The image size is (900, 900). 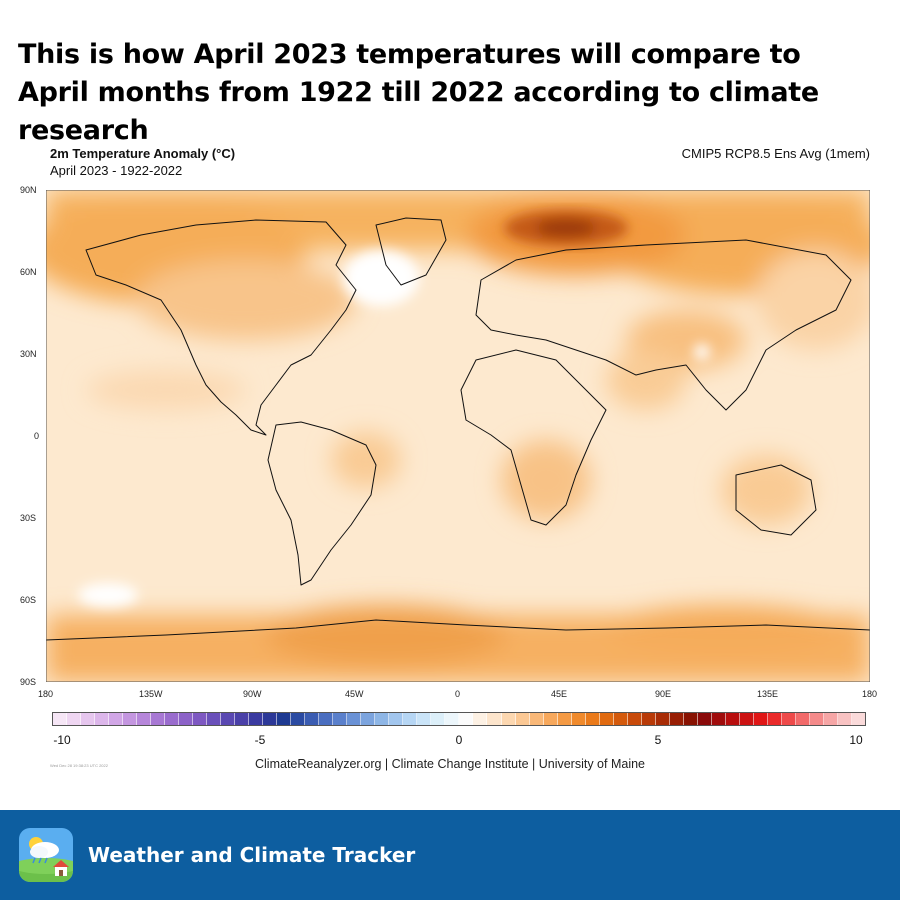 I want to click on map-subtitle: April 2023 - 1922-2022, so click(x=116, y=170).